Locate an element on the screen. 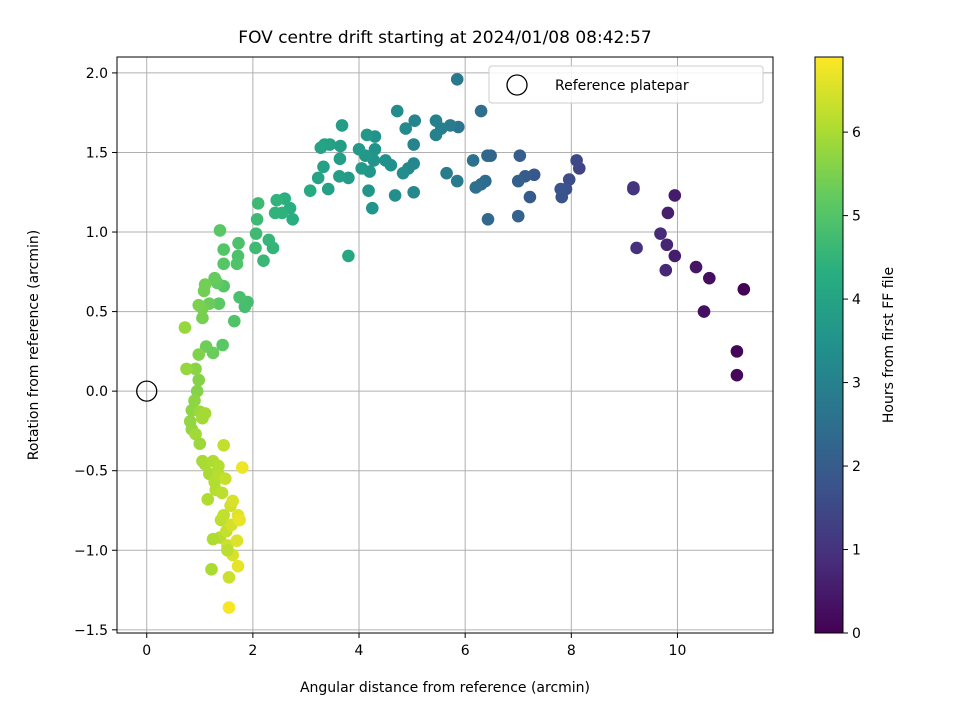 The height and width of the screenshot is (720, 960). legend-reference-marker is located at coordinates (517, 85).